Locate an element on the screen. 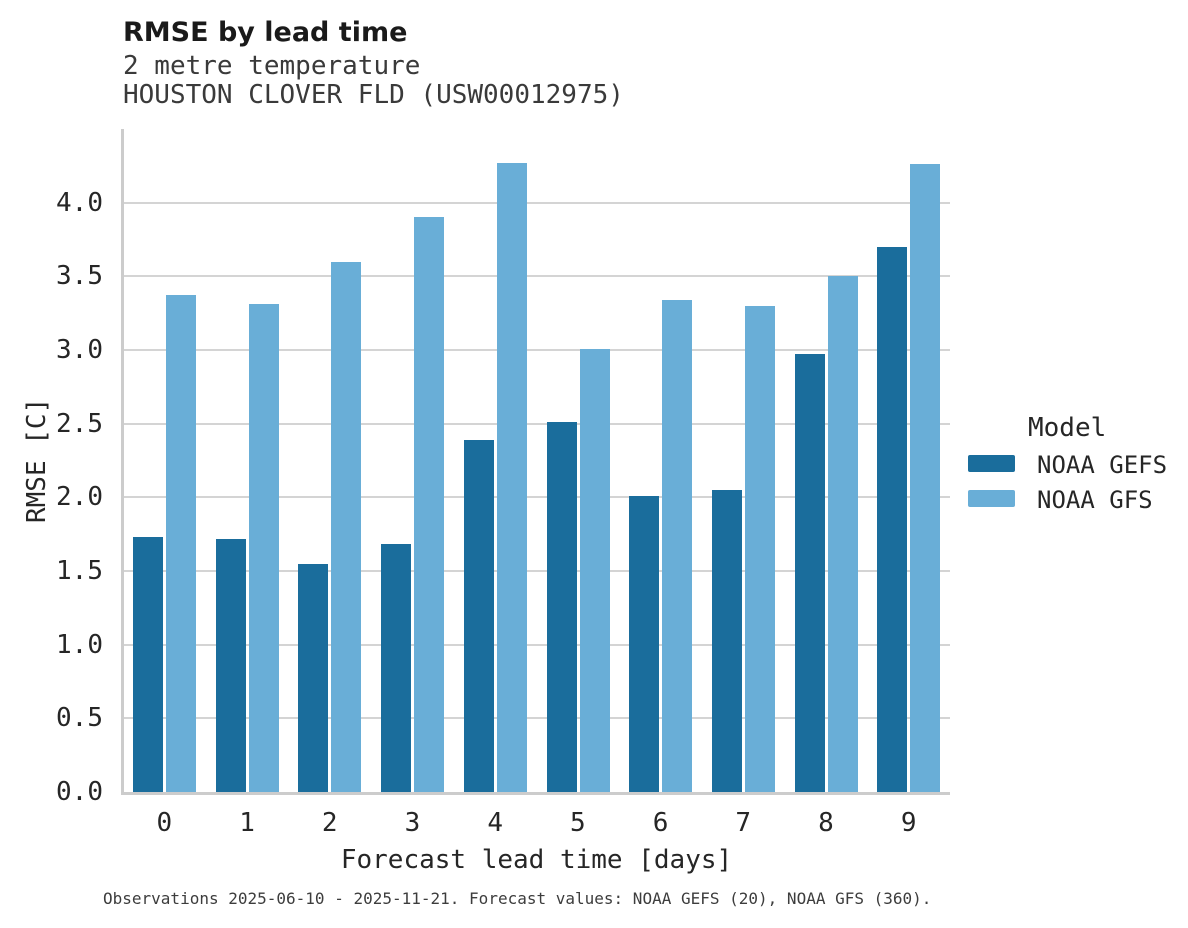 The height and width of the screenshot is (928, 1188). y-tick-label: 1.0 is located at coordinates (79, 644).